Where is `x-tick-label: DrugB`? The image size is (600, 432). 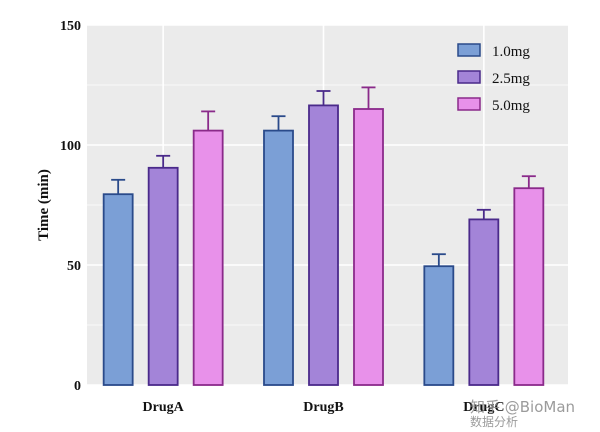 x-tick-label: DrugB is located at coordinates (323, 407).